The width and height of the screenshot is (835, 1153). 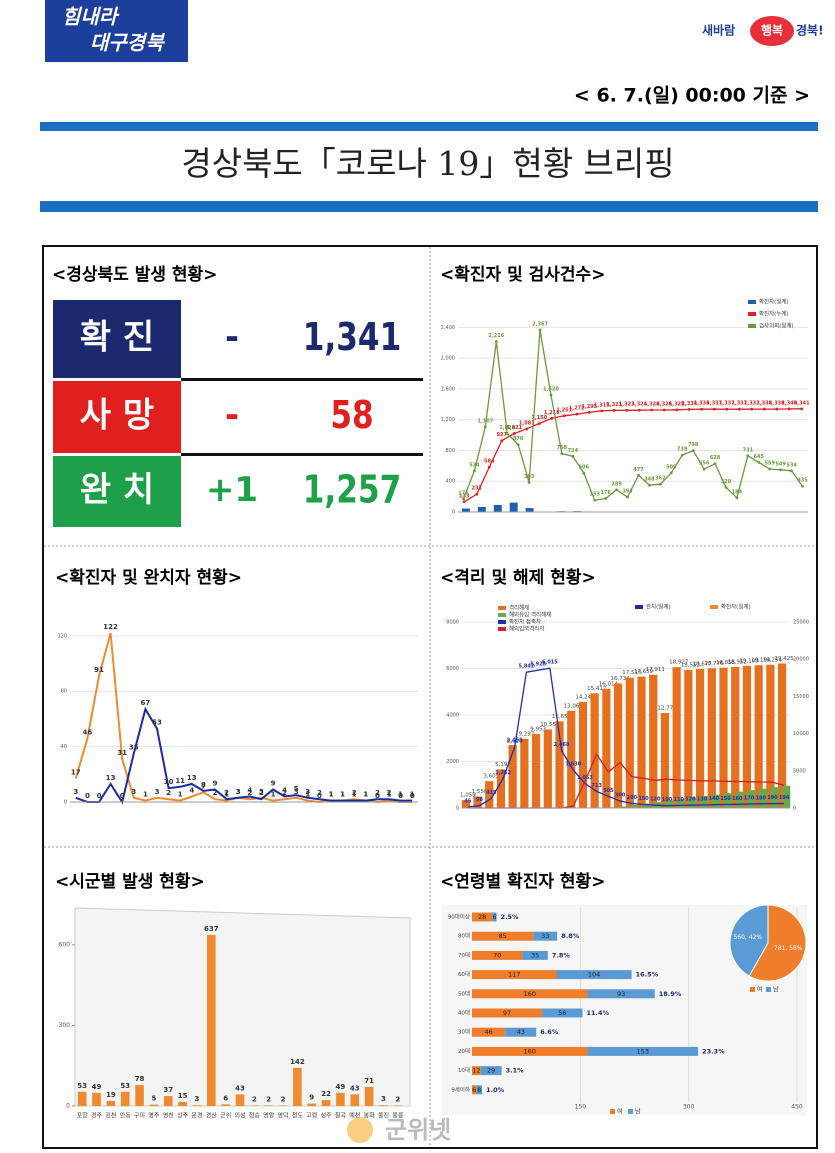 I want to click on data-label: 171, so click(x=463, y=493).